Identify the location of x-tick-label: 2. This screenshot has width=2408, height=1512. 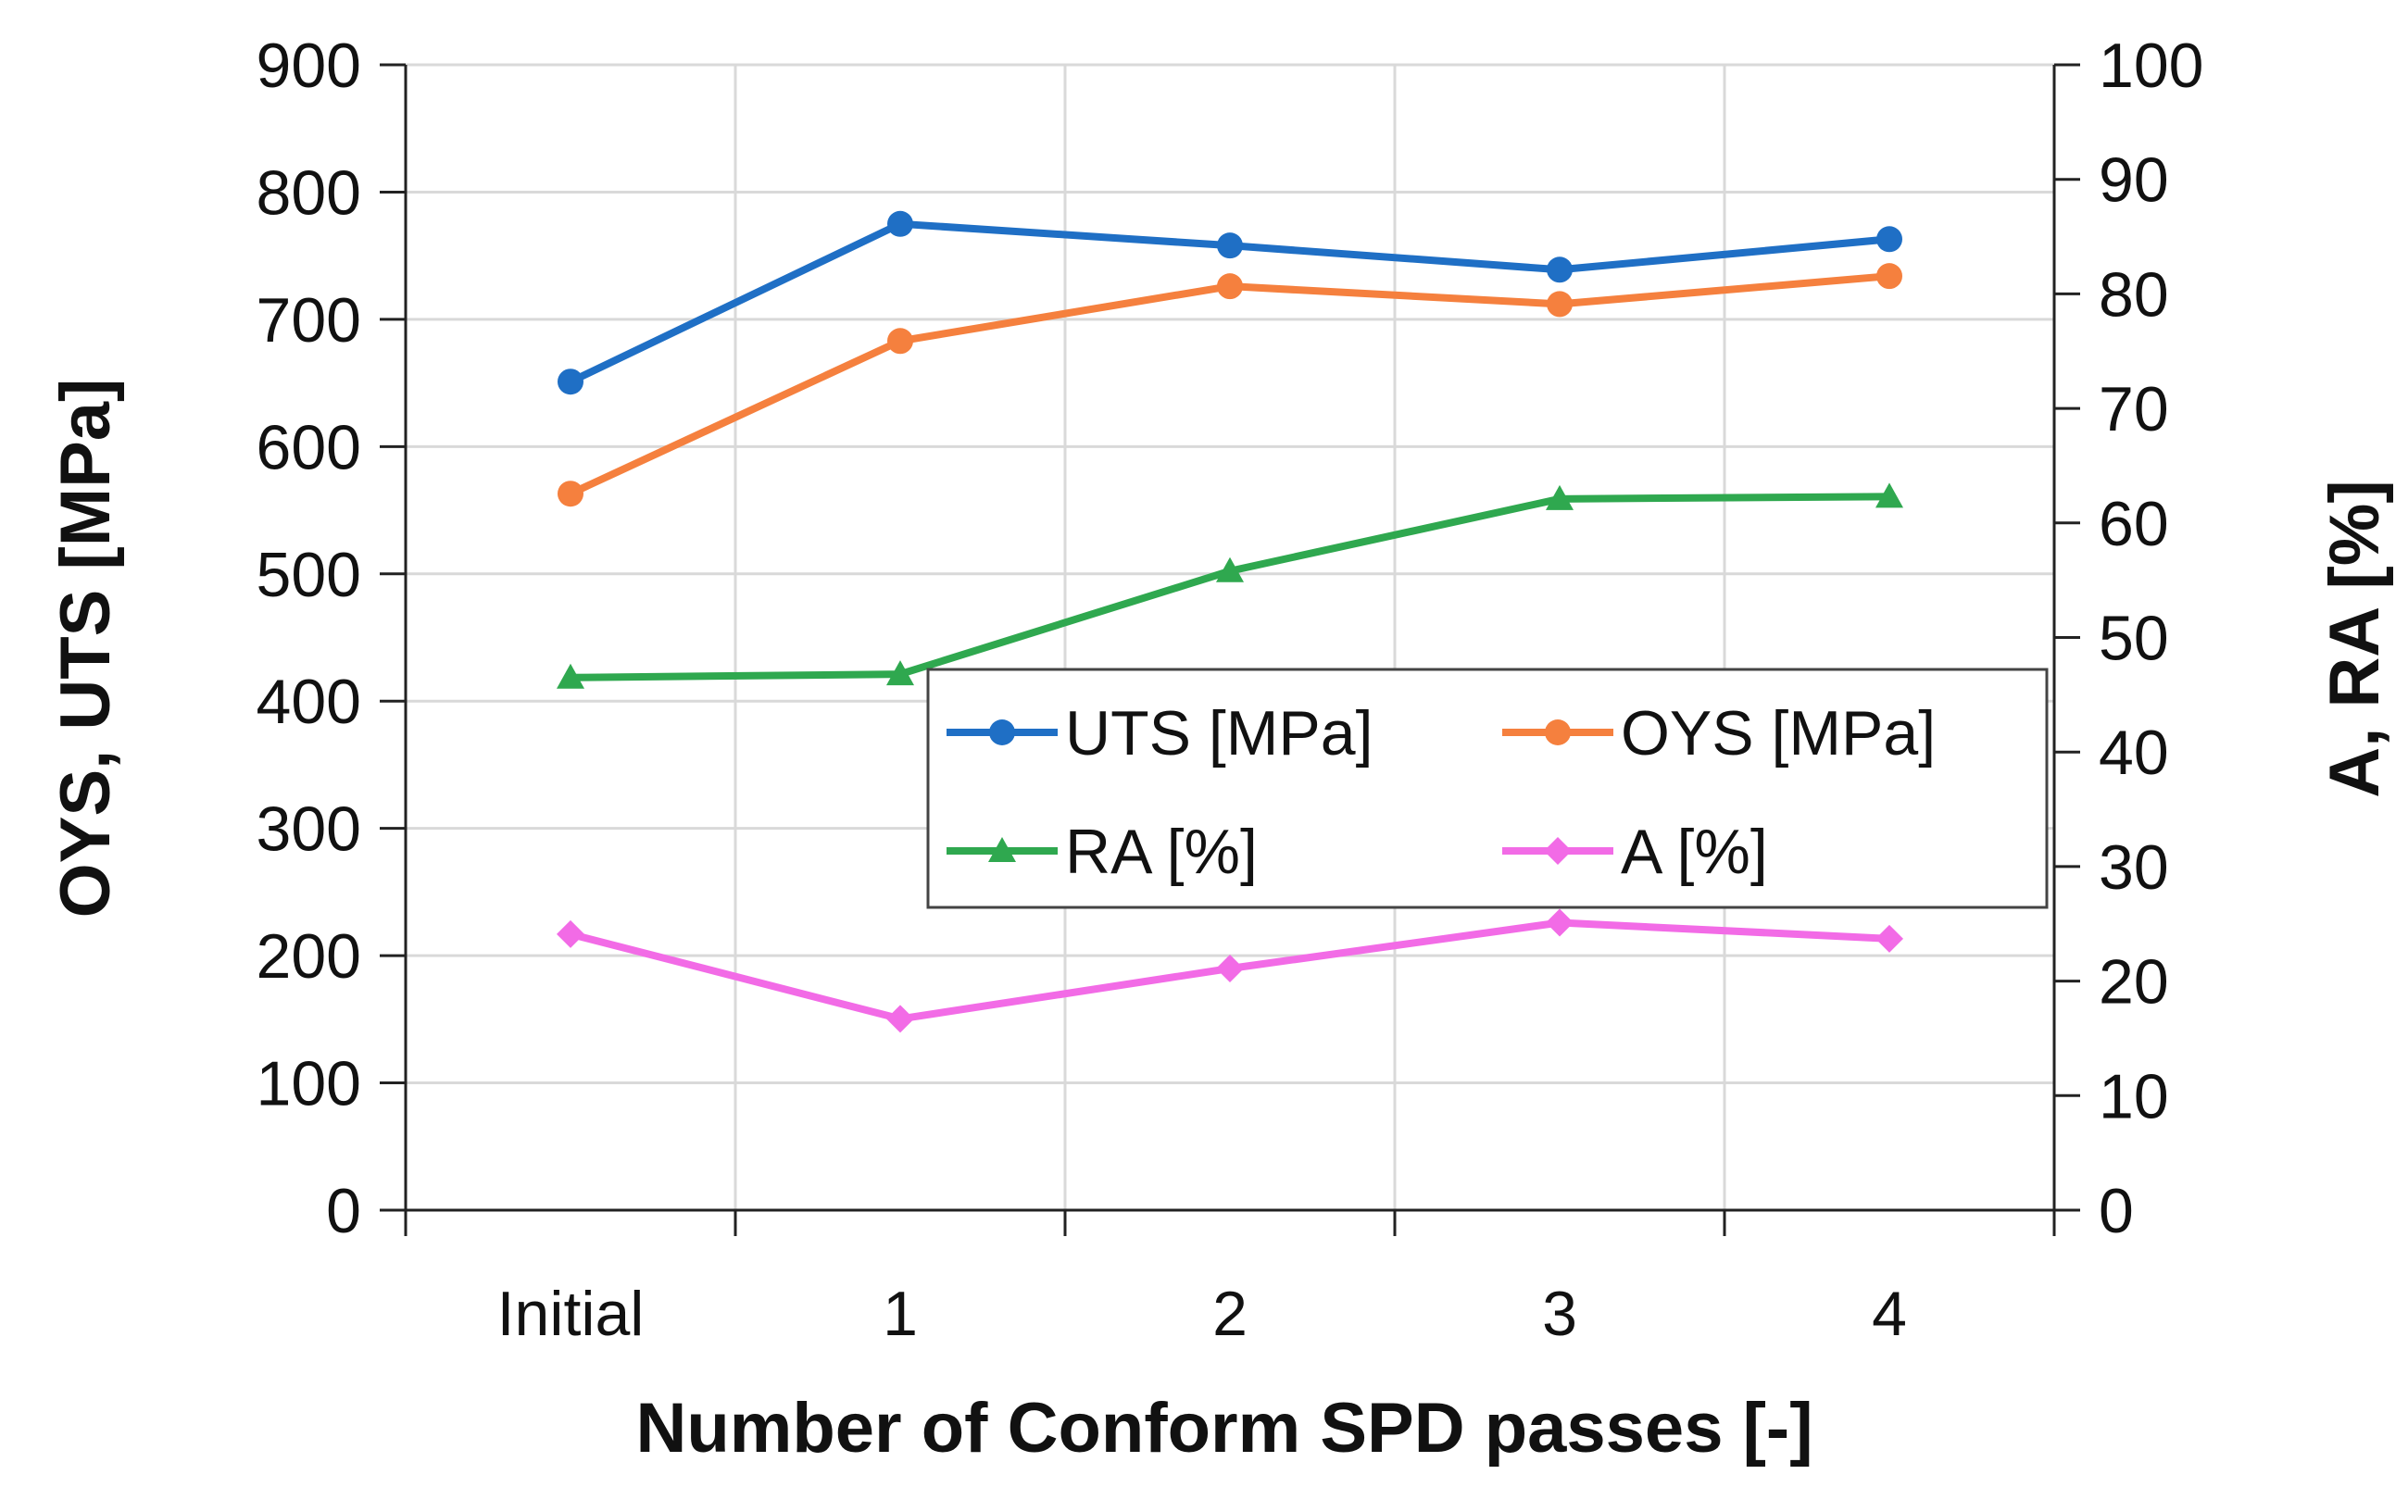
(1230, 1314).